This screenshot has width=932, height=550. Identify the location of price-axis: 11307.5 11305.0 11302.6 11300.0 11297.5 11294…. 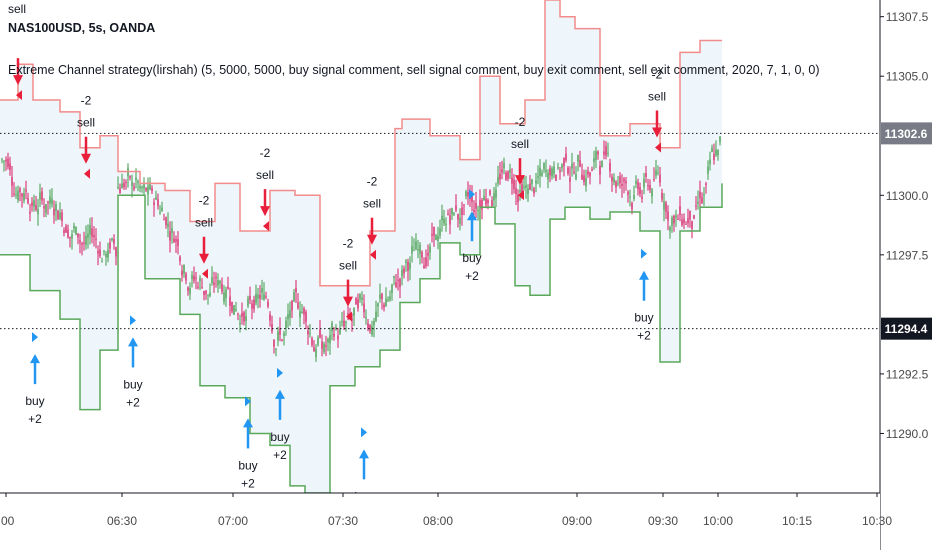
(905, 275).